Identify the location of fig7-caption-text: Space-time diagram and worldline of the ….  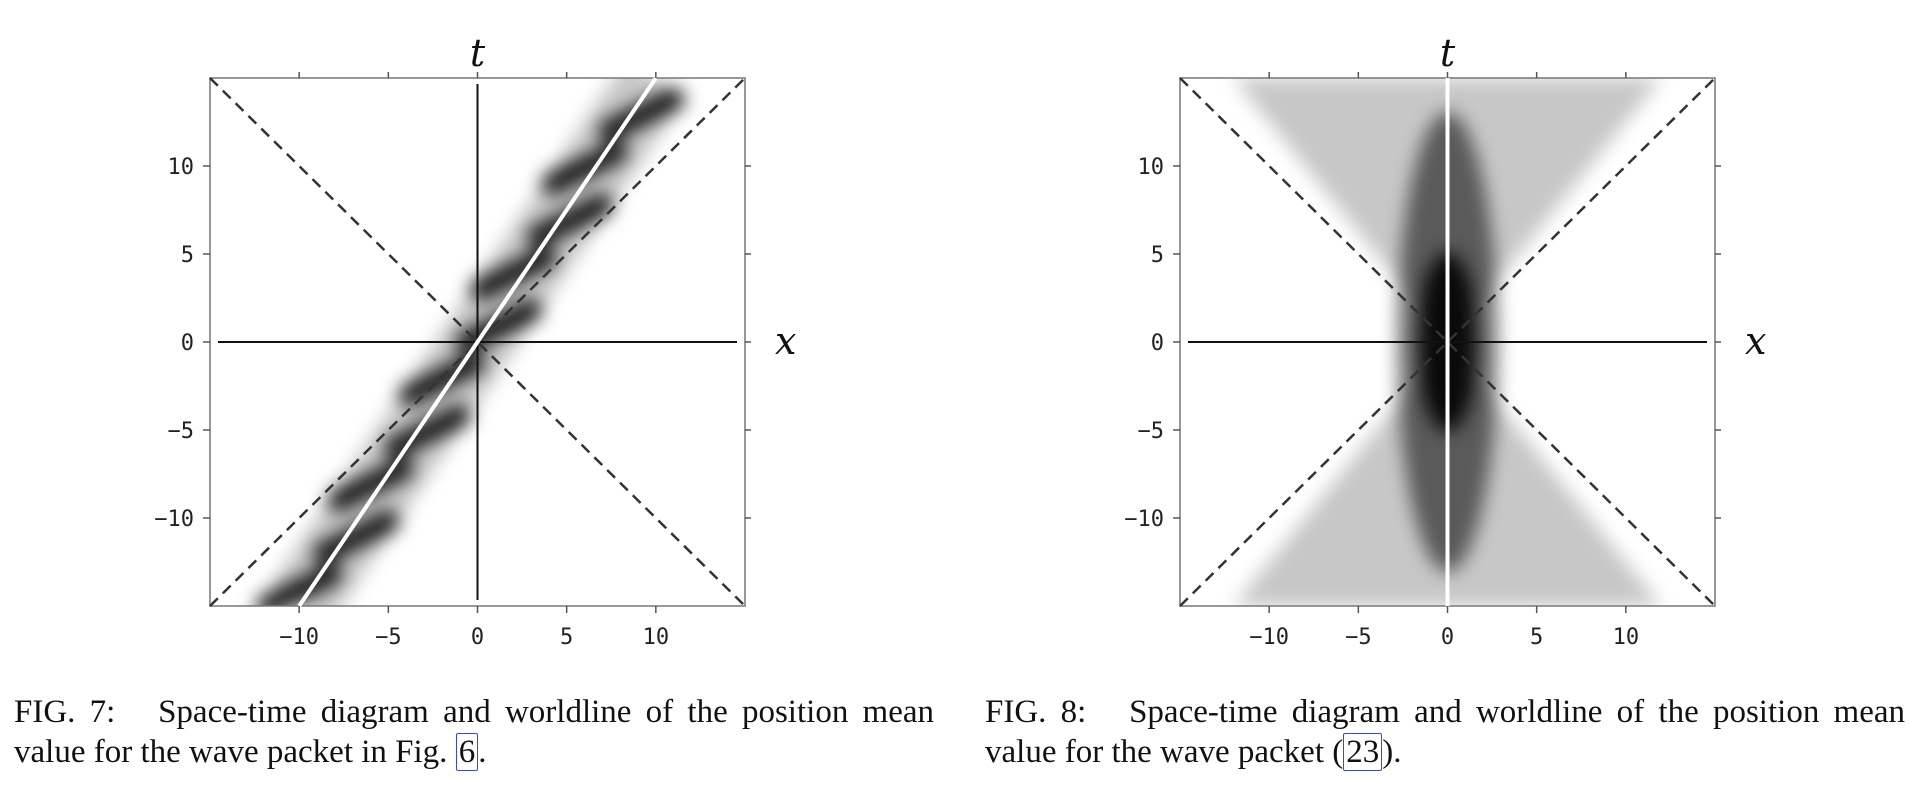
(474, 732).